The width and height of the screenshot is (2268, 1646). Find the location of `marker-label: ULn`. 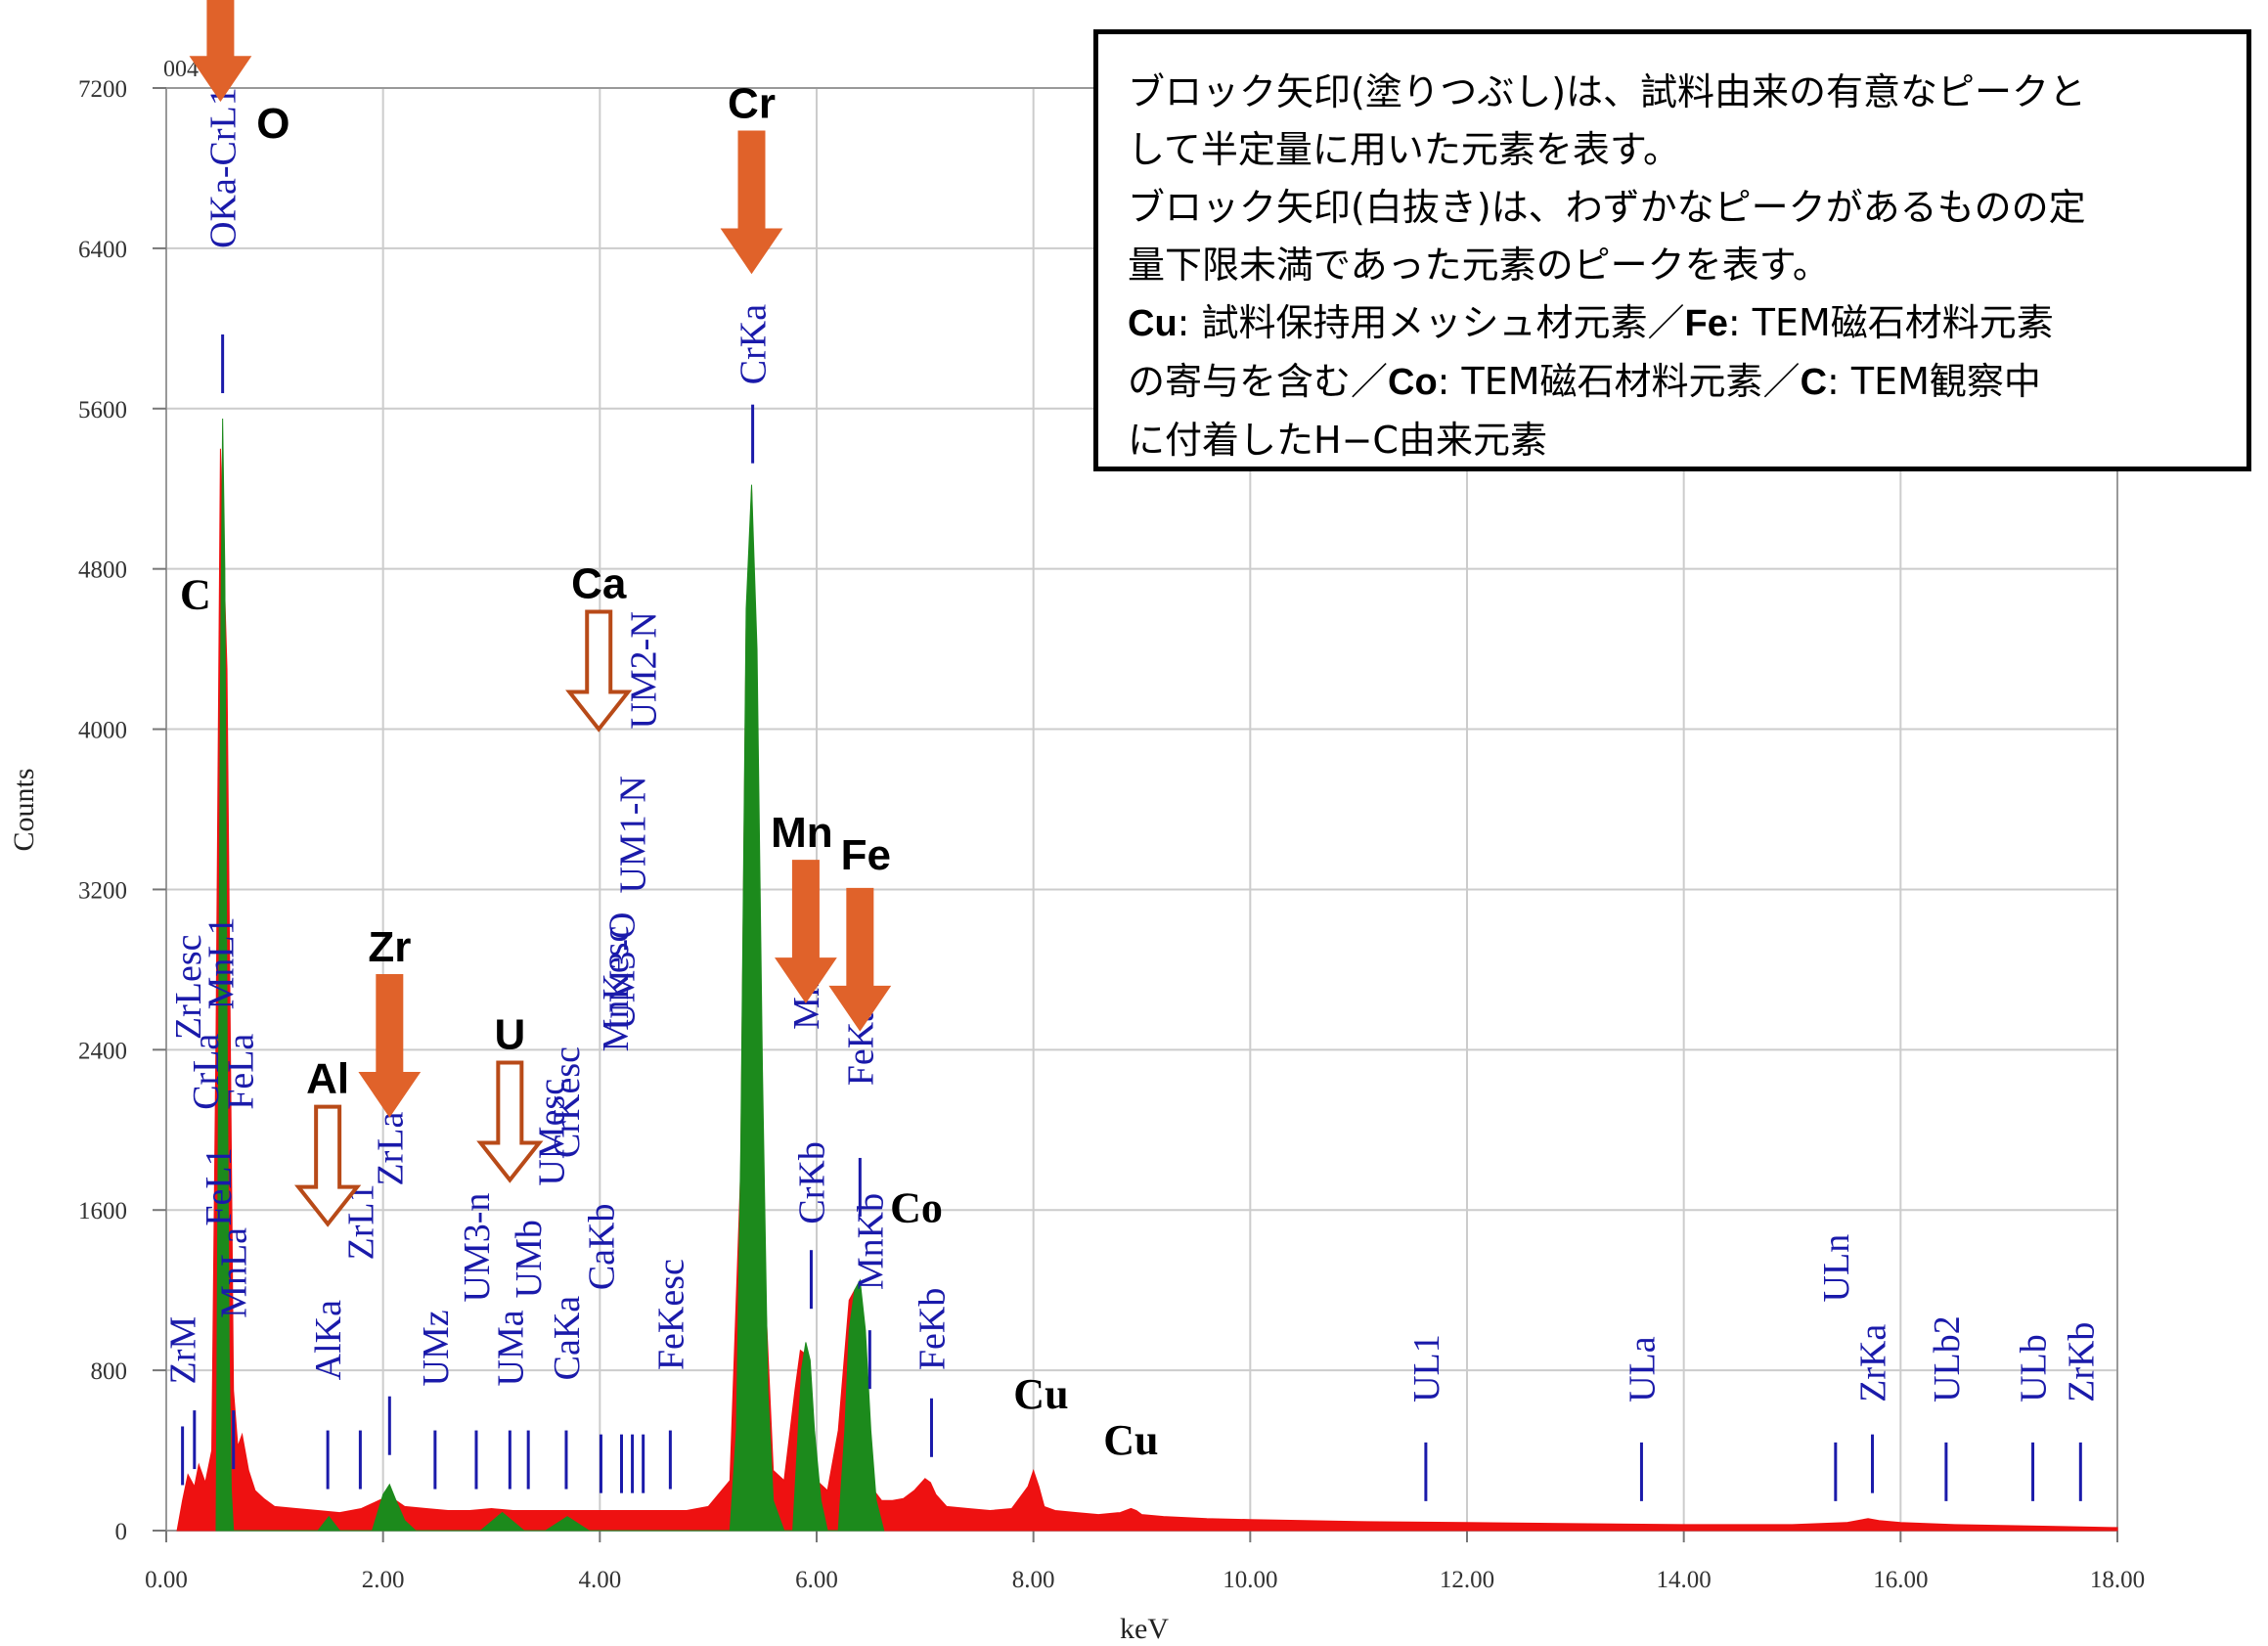

marker-label: ULn is located at coordinates (1837, 1268).